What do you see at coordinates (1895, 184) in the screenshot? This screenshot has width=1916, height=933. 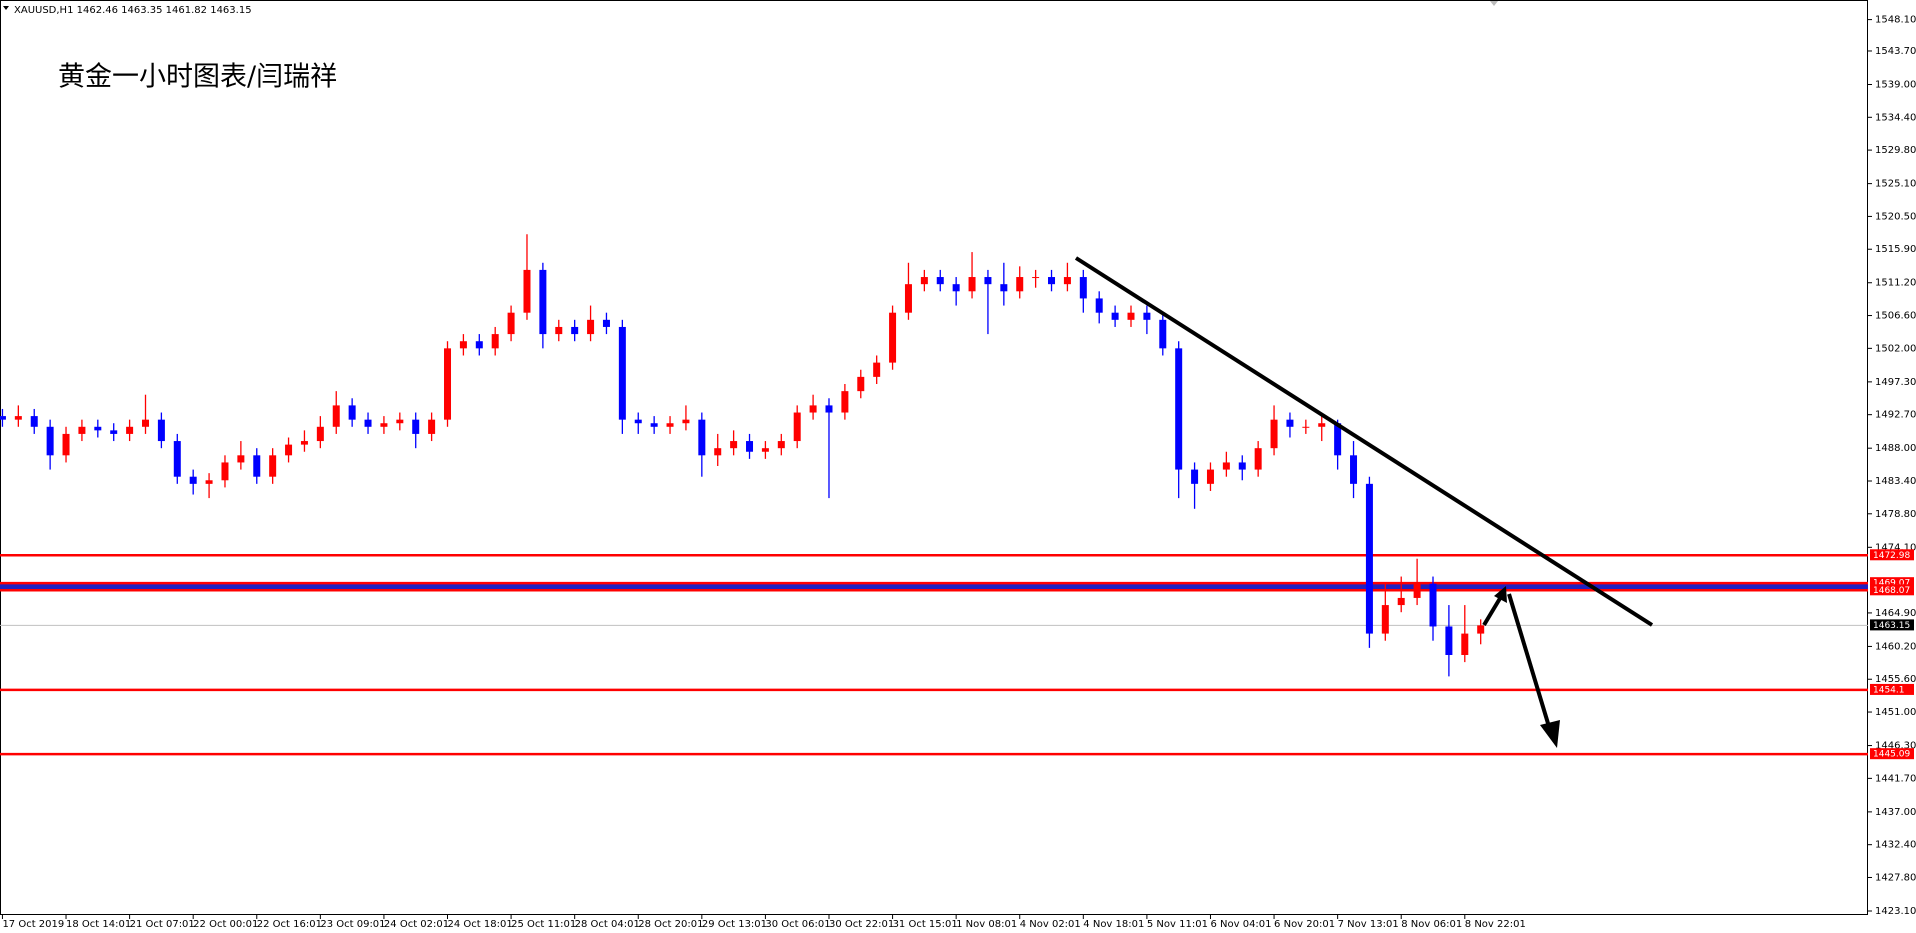 I see `y-tick-label: 1525.10` at bounding box center [1895, 184].